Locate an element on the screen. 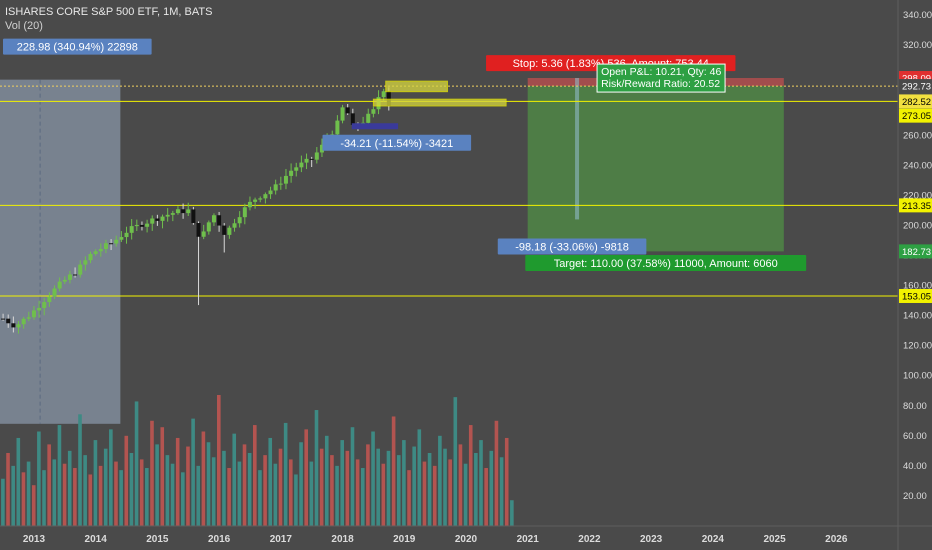 The width and height of the screenshot is (932, 550). price-tick-label: 260.00 is located at coordinates (917, 135).